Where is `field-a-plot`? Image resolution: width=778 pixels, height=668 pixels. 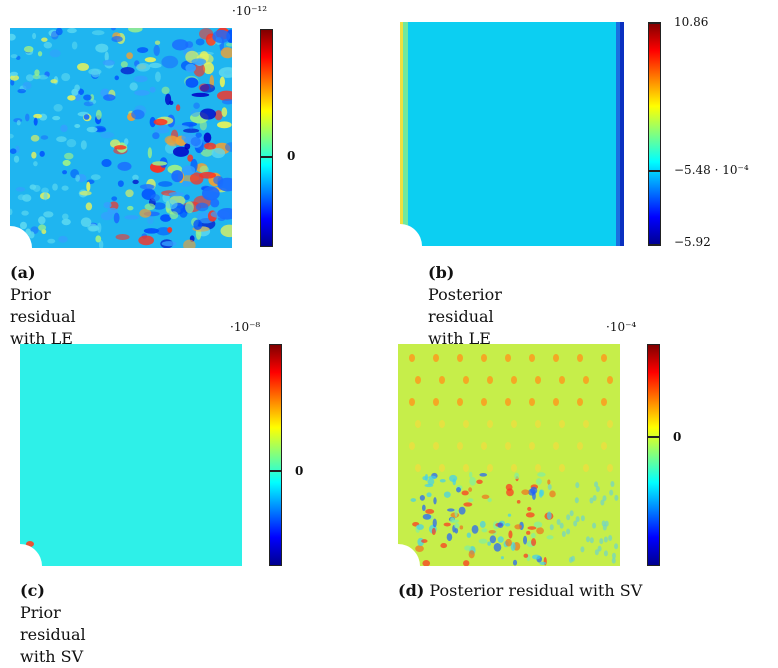 field-a-plot is located at coordinates (121, 138).